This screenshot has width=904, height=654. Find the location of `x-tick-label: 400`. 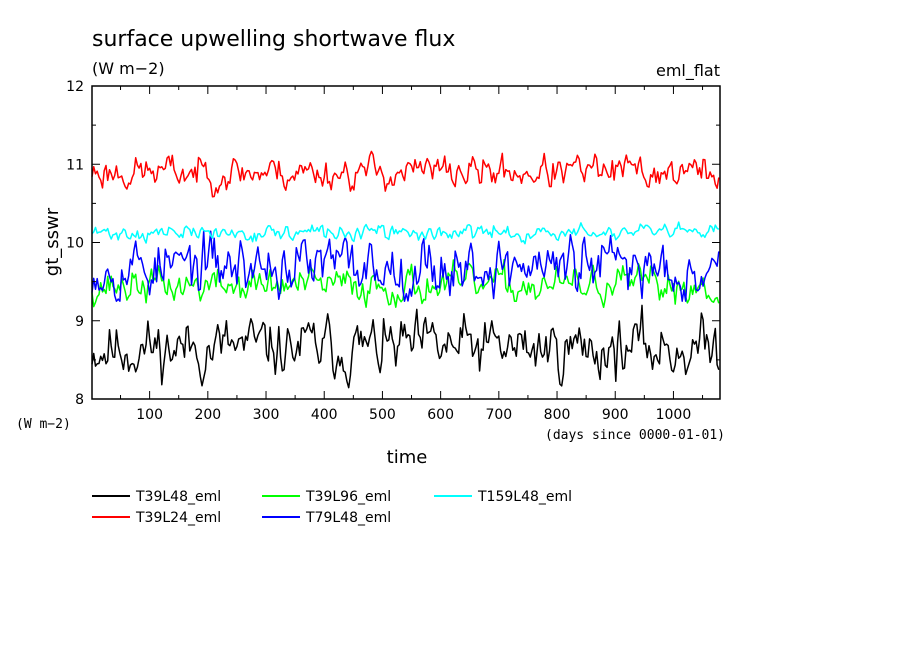

x-tick-label: 400 is located at coordinates (324, 415).